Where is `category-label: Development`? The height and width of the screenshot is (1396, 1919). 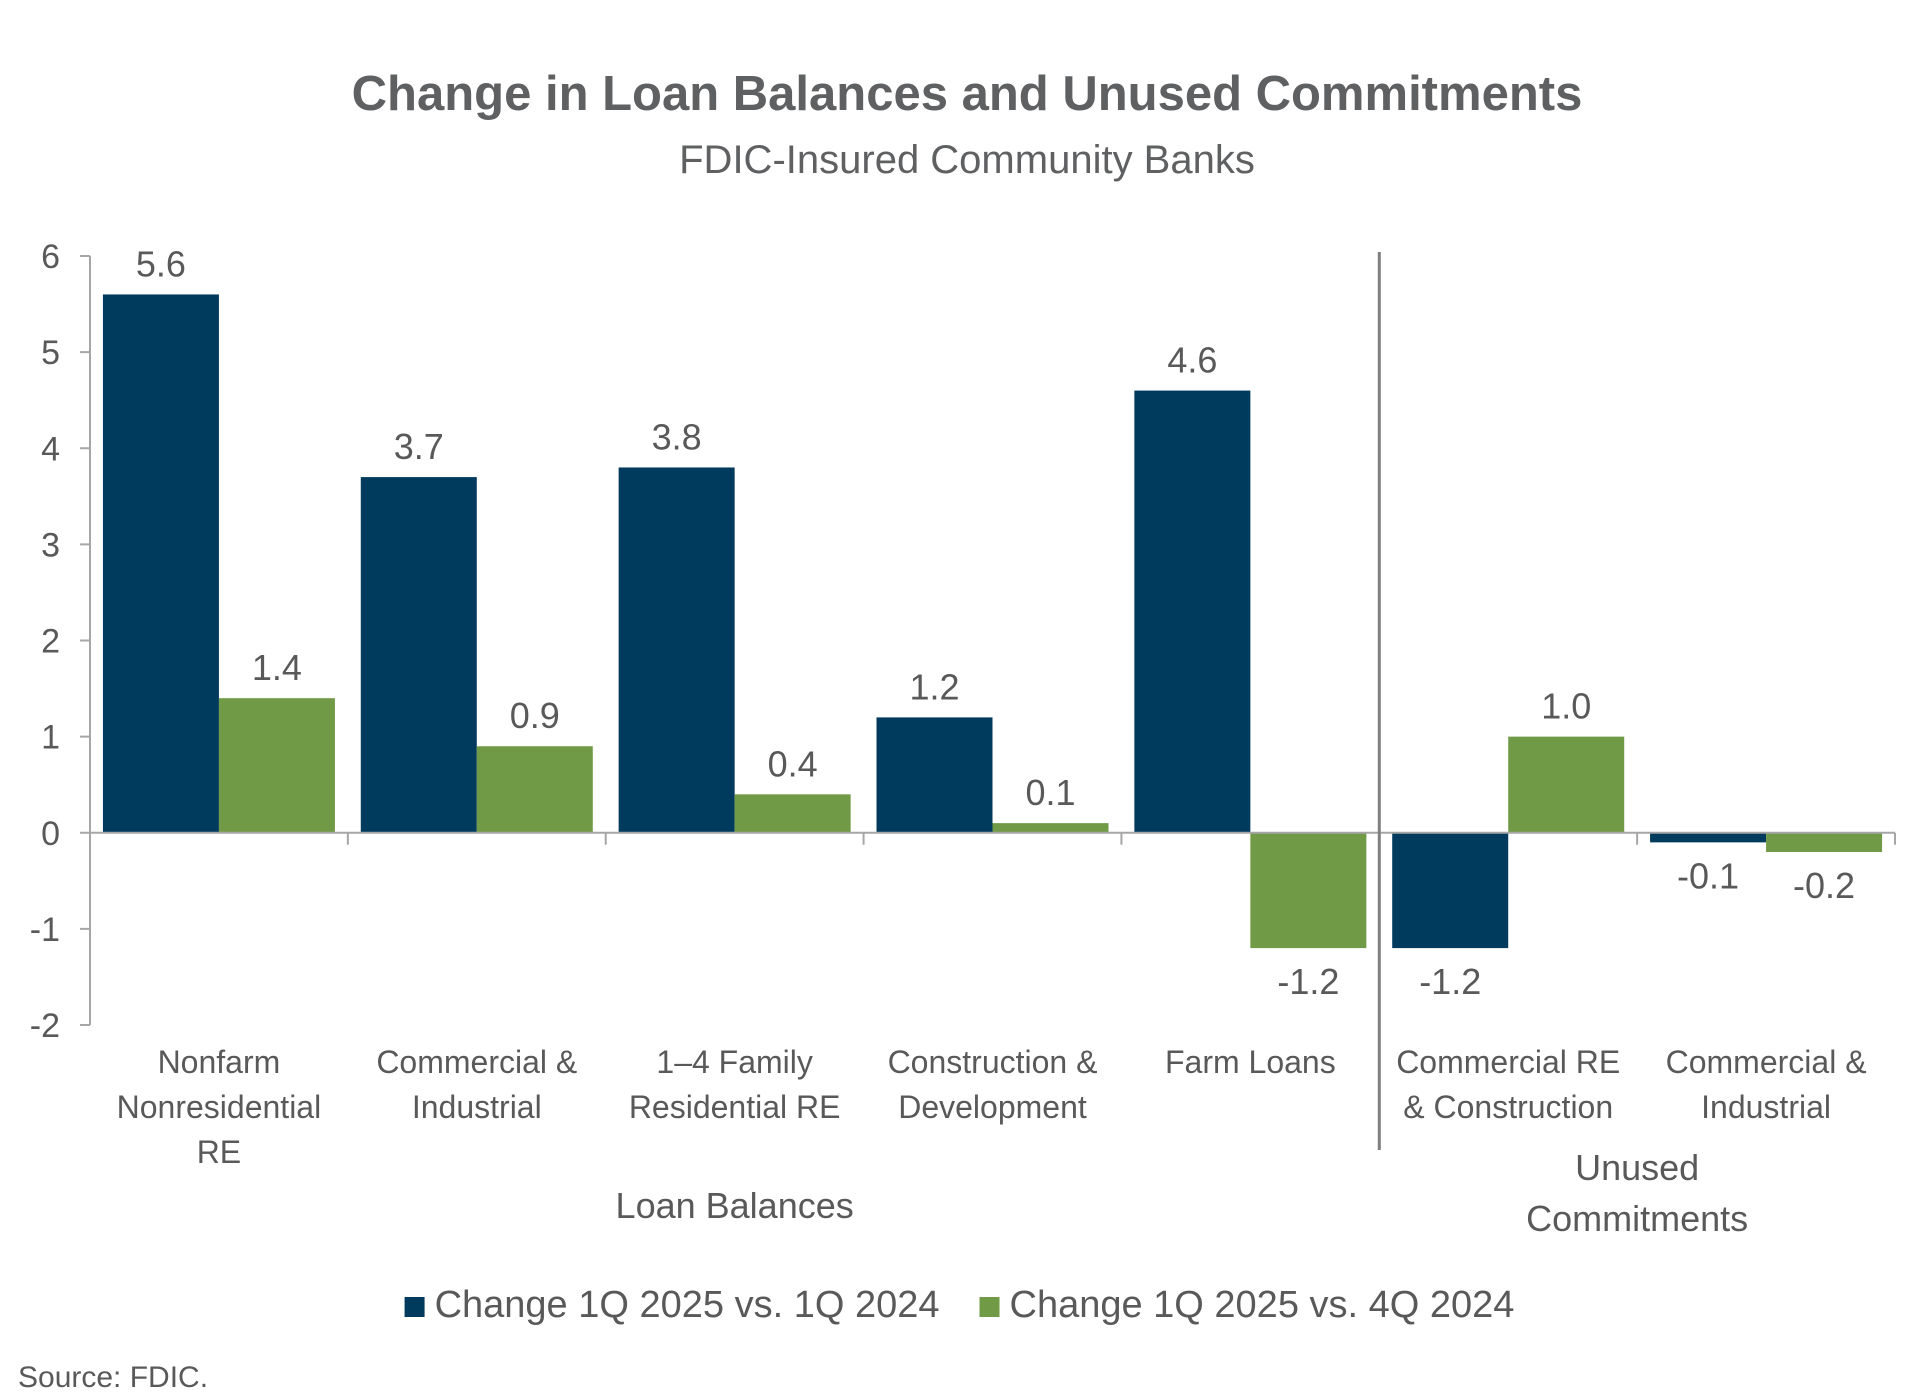 category-label: Development is located at coordinates (992, 1107).